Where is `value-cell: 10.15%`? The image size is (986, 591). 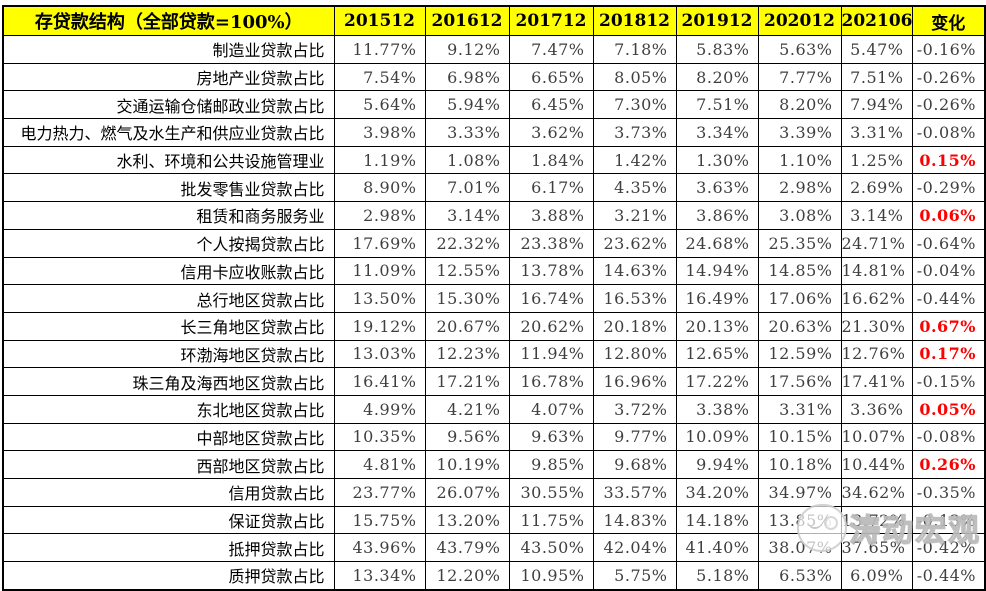 value-cell: 10.15% is located at coordinates (799, 437).